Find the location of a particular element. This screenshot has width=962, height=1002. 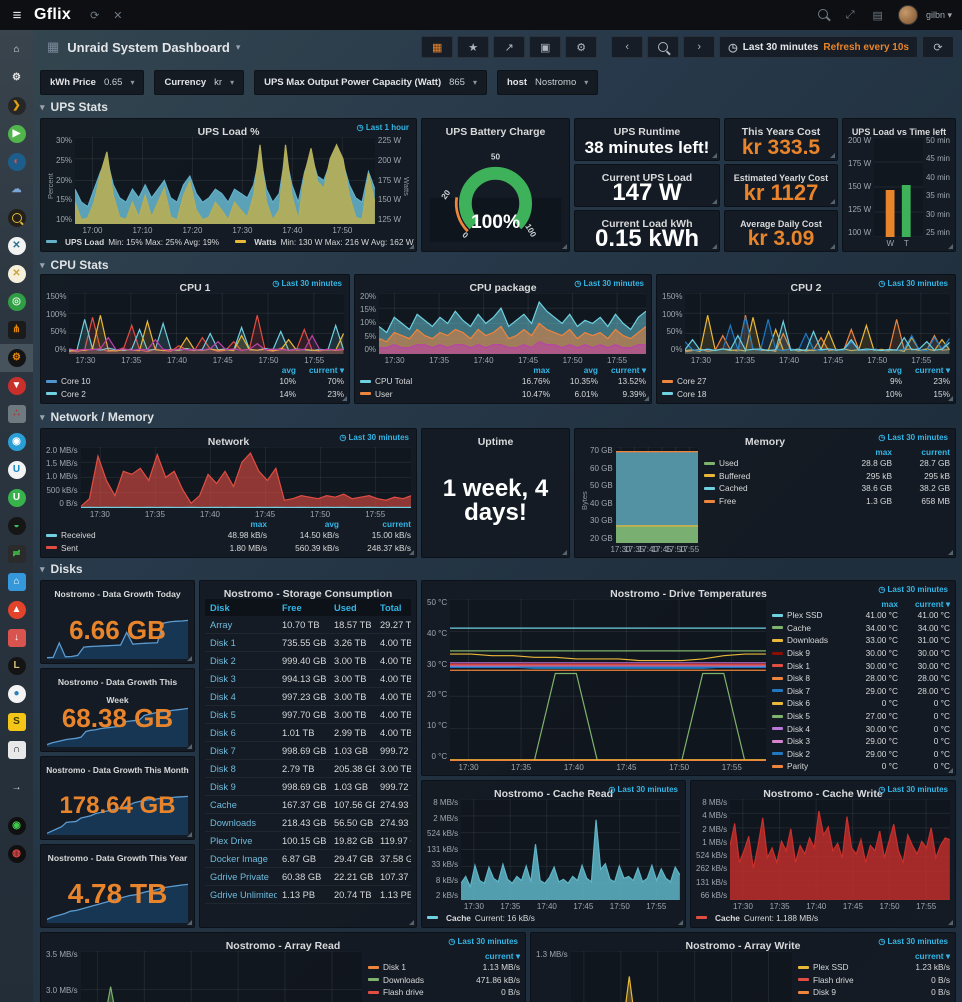

legend-item: Cache Current: 1.188 MB/s is located at coordinates (757, 918).